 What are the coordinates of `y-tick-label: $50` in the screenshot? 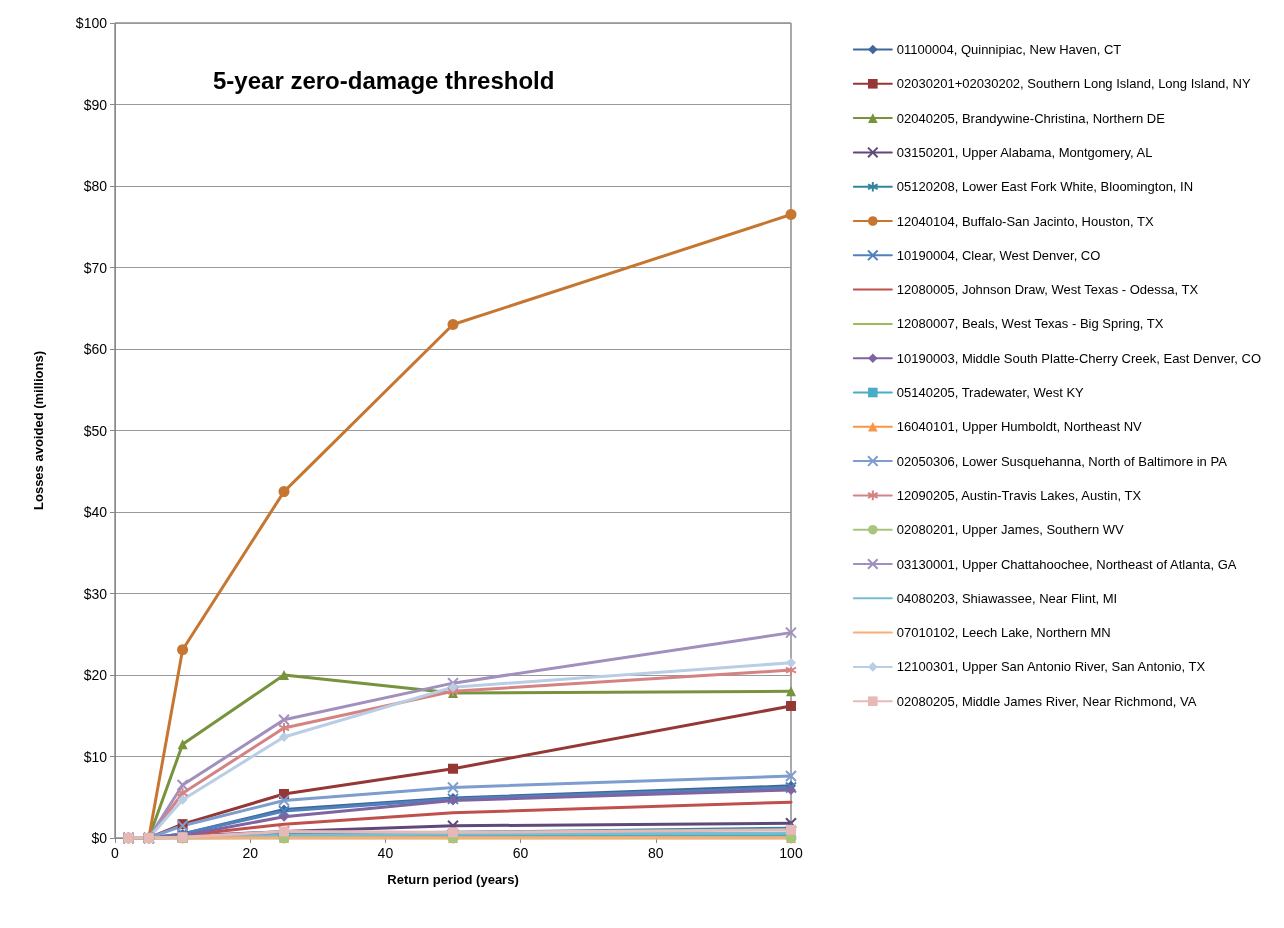 It's located at (95, 430).